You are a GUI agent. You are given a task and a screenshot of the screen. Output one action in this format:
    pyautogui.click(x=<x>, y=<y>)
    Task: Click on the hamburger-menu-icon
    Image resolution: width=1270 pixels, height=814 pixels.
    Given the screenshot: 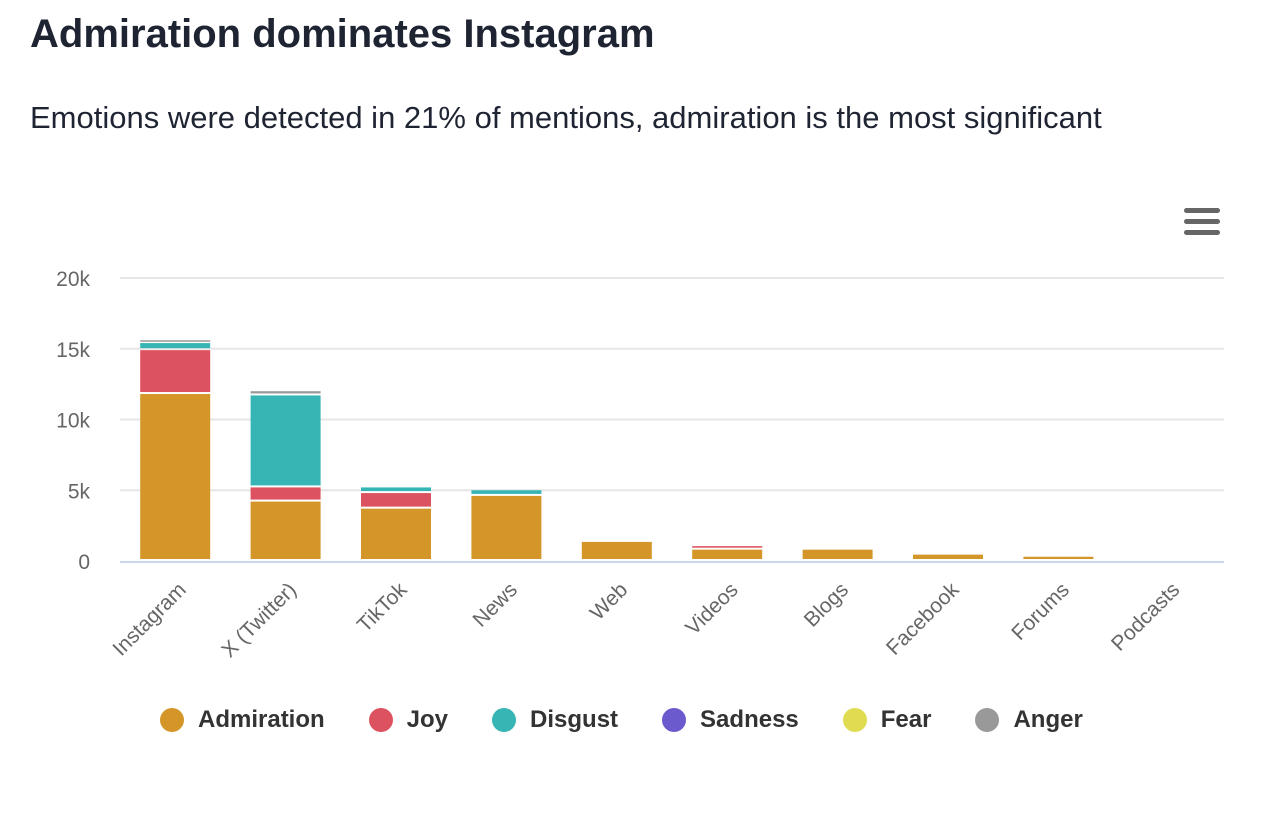 What is the action you would take?
    pyautogui.click(x=1202, y=223)
    